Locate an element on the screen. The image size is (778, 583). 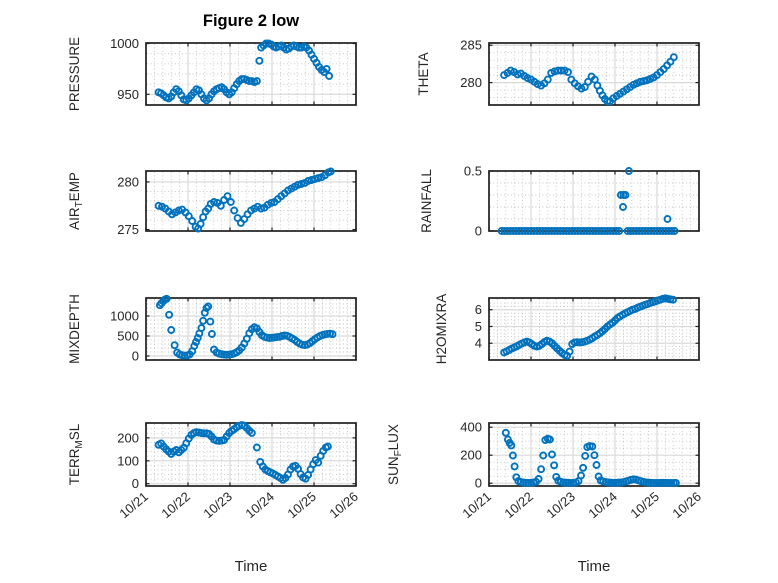
x-tick-label: 10/22 is located at coordinates (175, 505).